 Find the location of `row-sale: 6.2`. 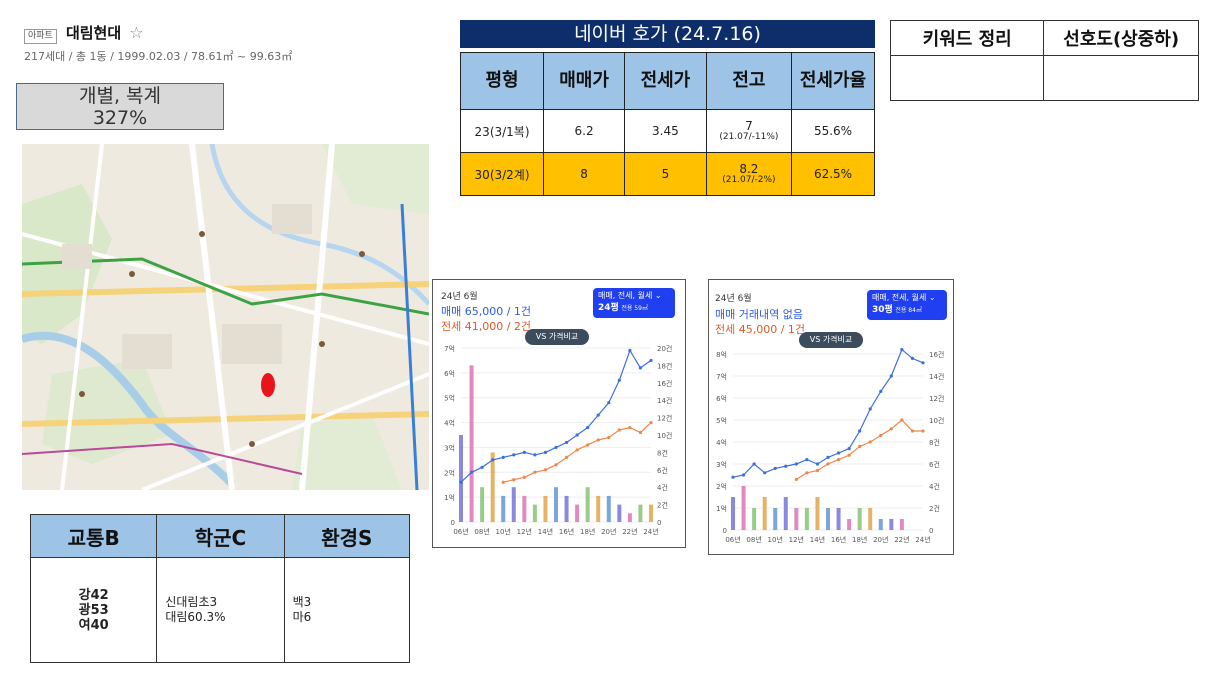

row-sale: 6.2 is located at coordinates (584, 131).